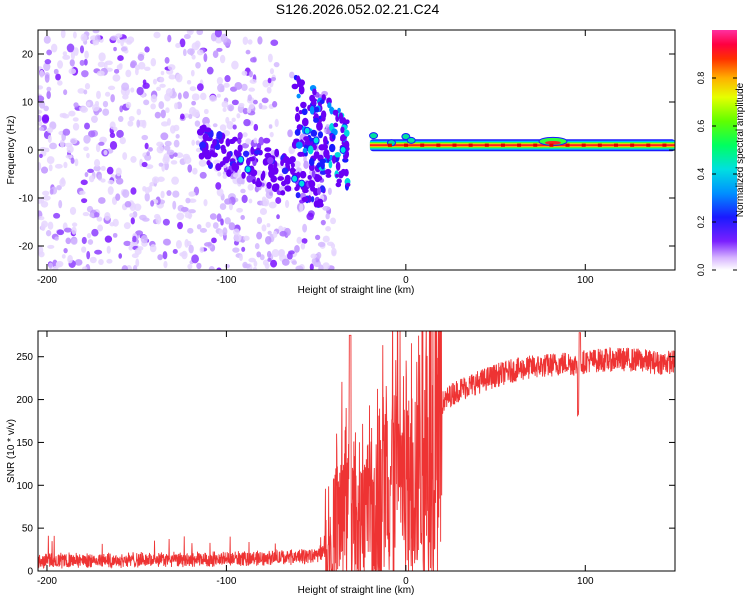 This screenshot has height=600, width=750. I want to click on figure-title: S126.2026.052.02.21.C24, so click(357, 9).